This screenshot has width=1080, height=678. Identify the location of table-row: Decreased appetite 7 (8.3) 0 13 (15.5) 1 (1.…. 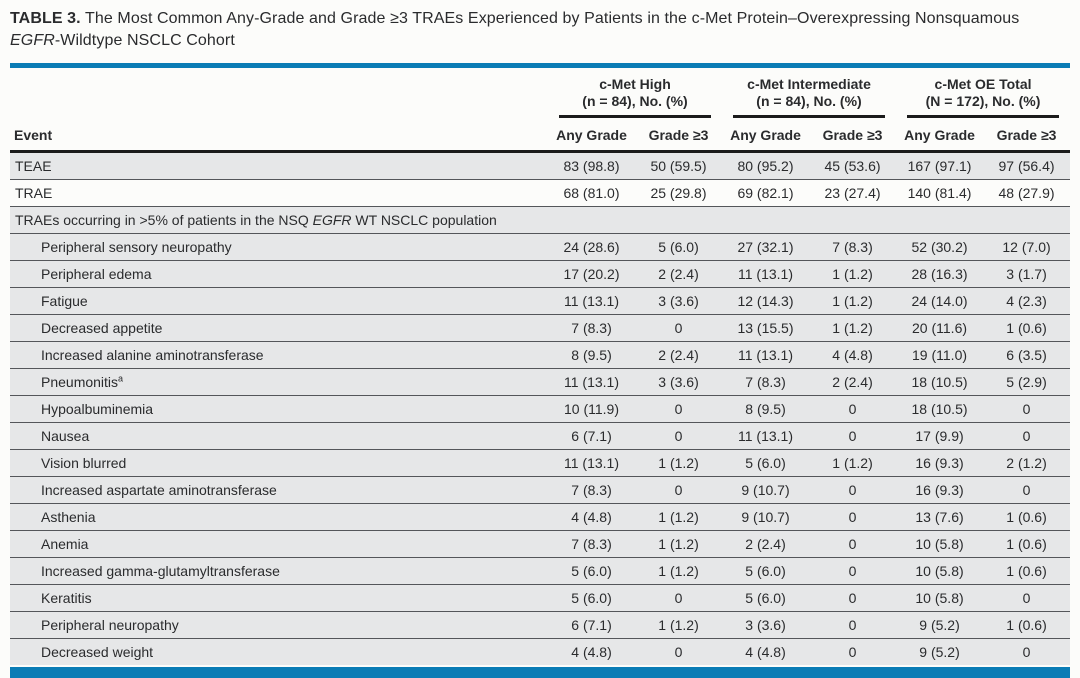
(540, 328).